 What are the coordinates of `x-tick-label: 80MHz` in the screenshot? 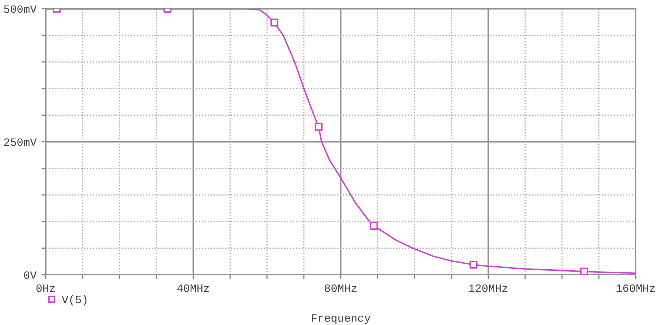 It's located at (341, 288).